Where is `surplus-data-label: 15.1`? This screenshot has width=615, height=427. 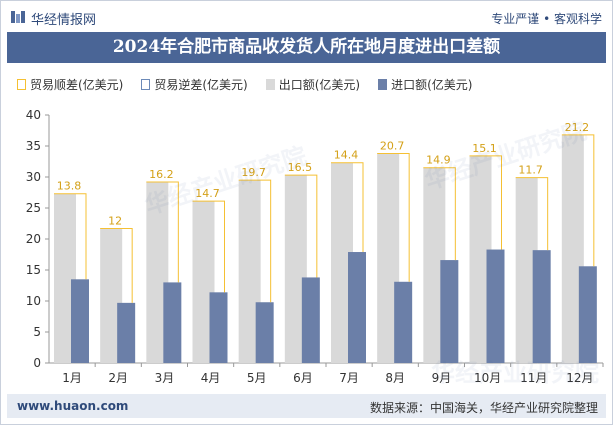 surplus-data-label: 15.1 is located at coordinates (484, 148).